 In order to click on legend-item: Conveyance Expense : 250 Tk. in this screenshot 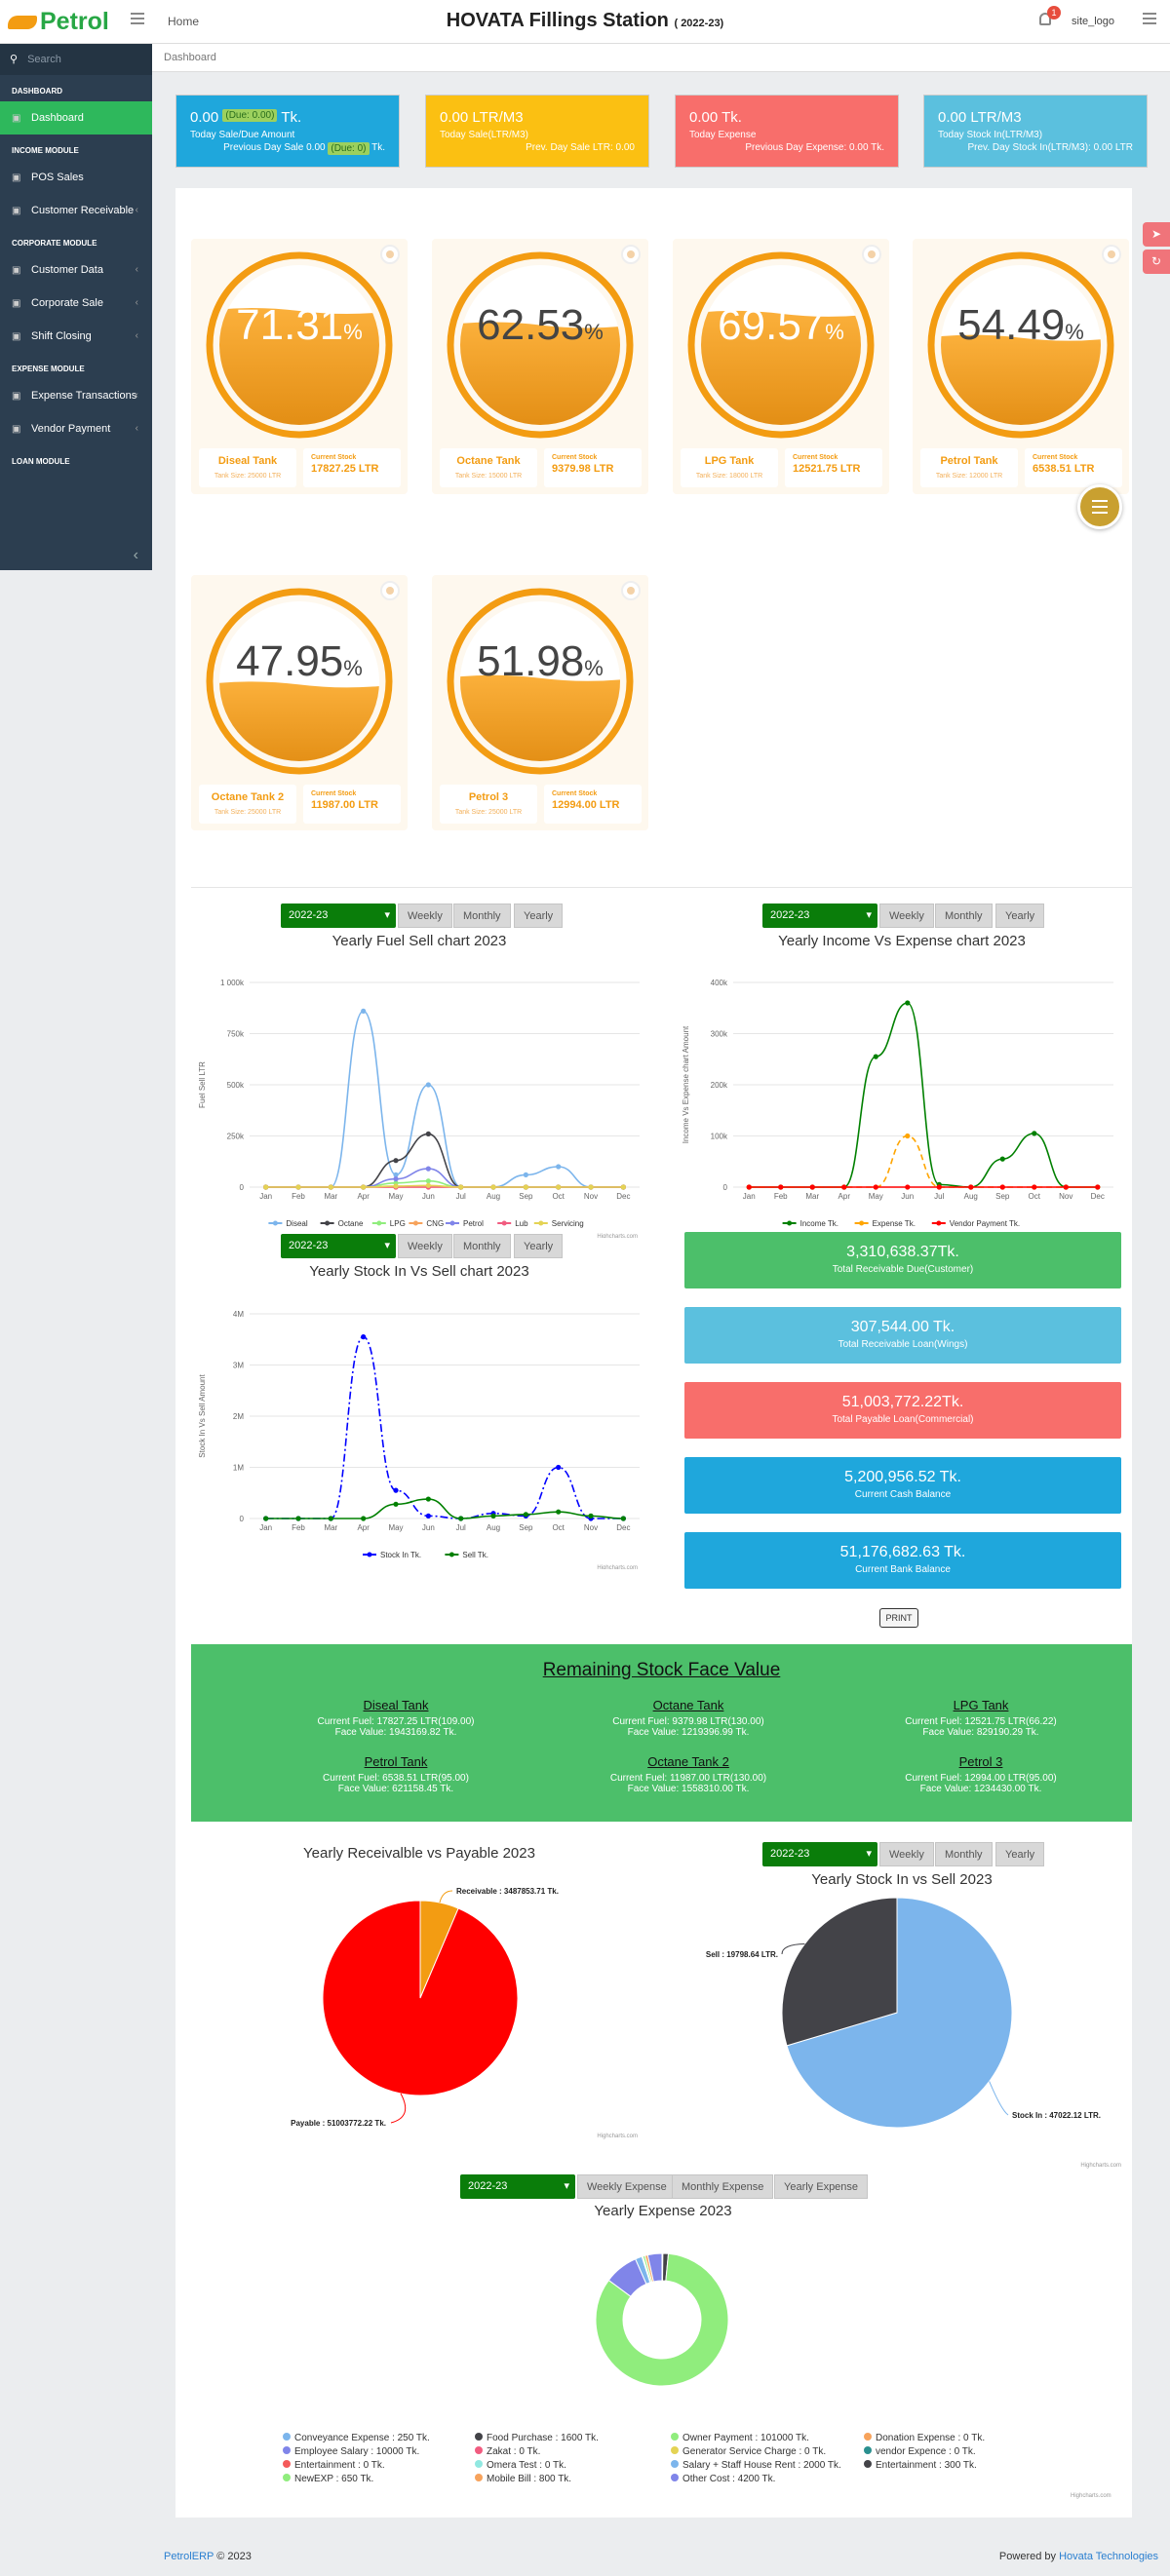, I will do `click(356, 2438)`.